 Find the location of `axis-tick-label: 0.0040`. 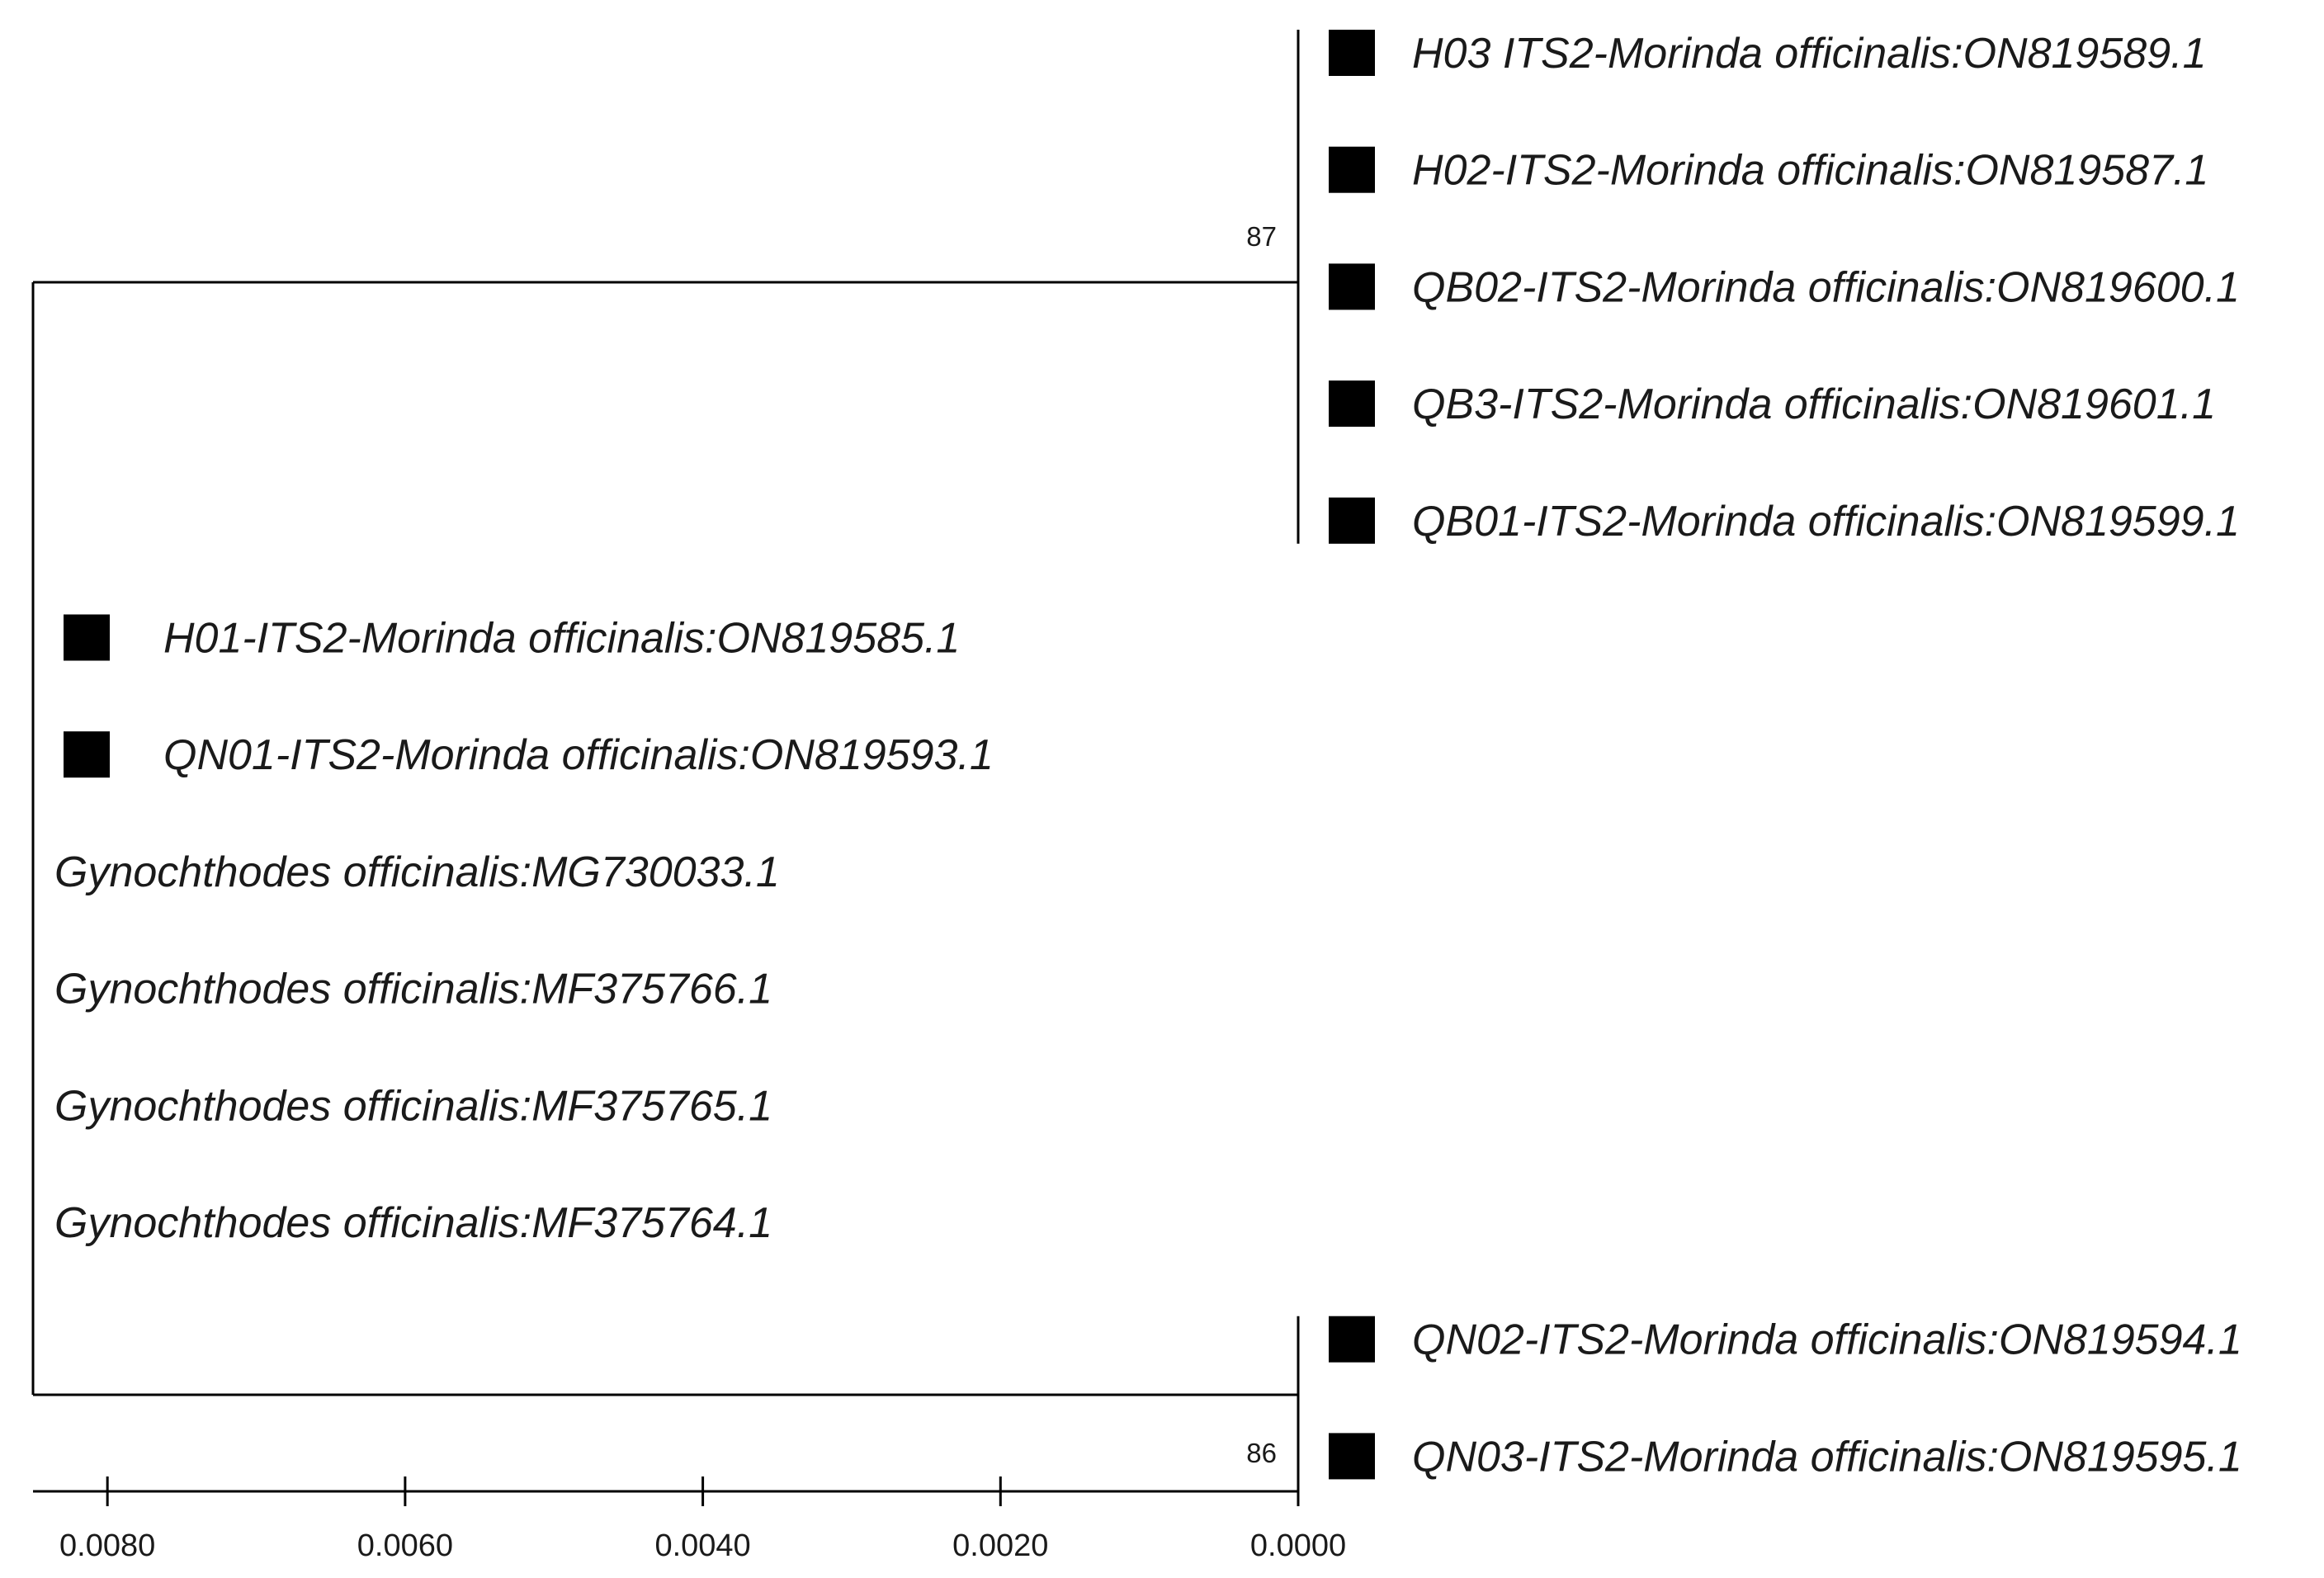

axis-tick-label: 0.0040 is located at coordinates (702, 1545).